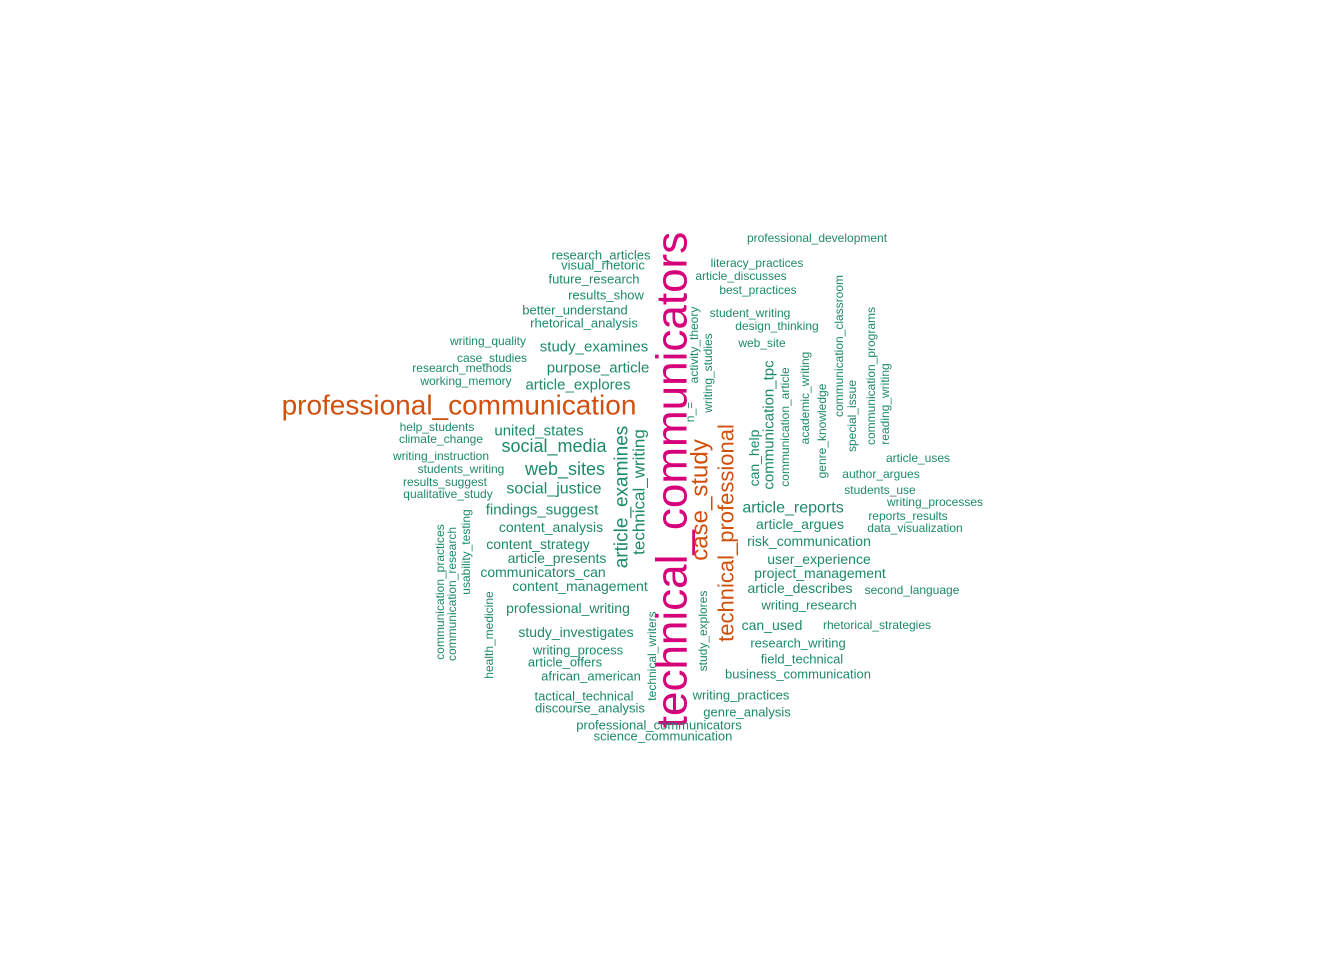  I want to click on word-qualitative-study: qualitative_study, so click(447, 494).